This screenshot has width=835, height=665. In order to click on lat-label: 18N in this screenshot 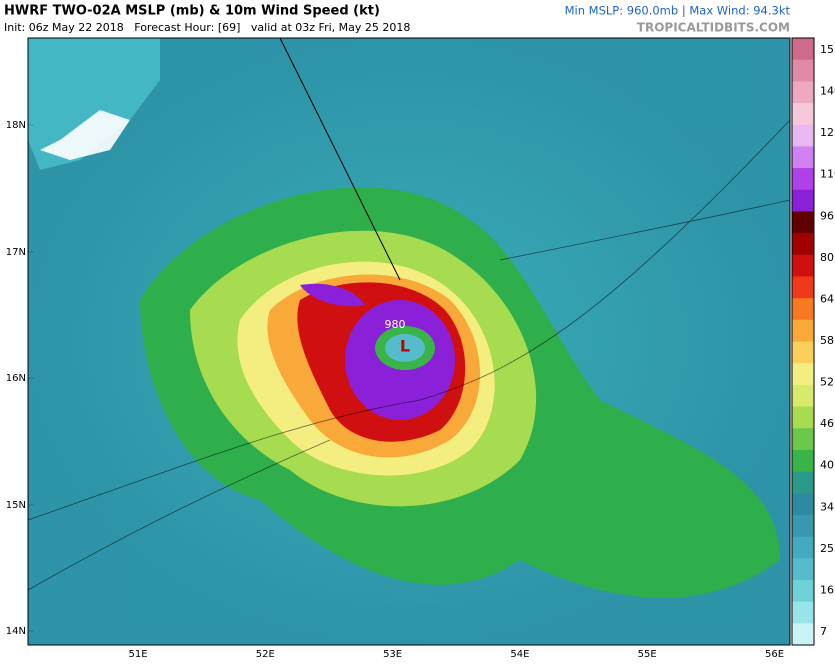, I will do `click(16, 125)`.